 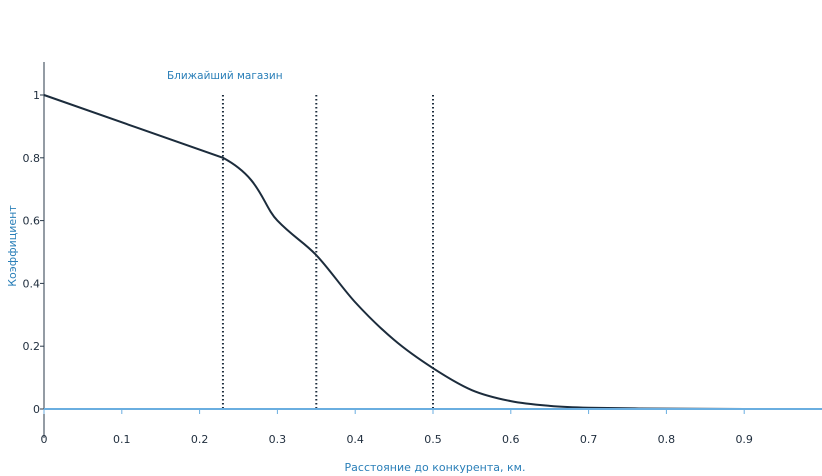 What do you see at coordinates (278, 439) in the screenshot?
I see `x-tick-label: 0.3` at bounding box center [278, 439].